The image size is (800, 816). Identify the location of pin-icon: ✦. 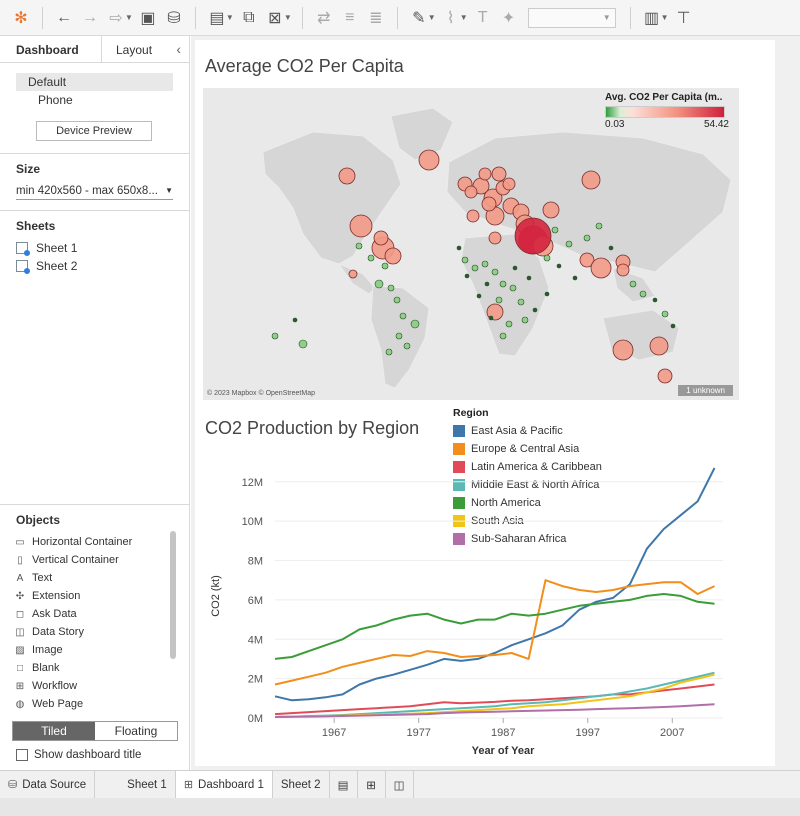
(508, 18).